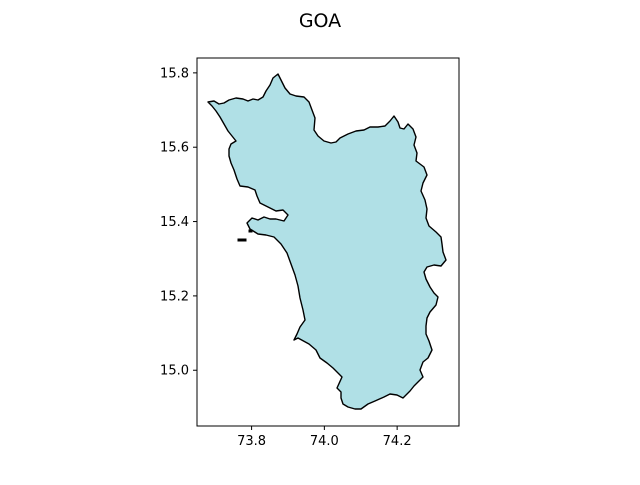 The height and width of the screenshot is (485, 640). I want to click on x-tick-label: 73.8, so click(251, 441).